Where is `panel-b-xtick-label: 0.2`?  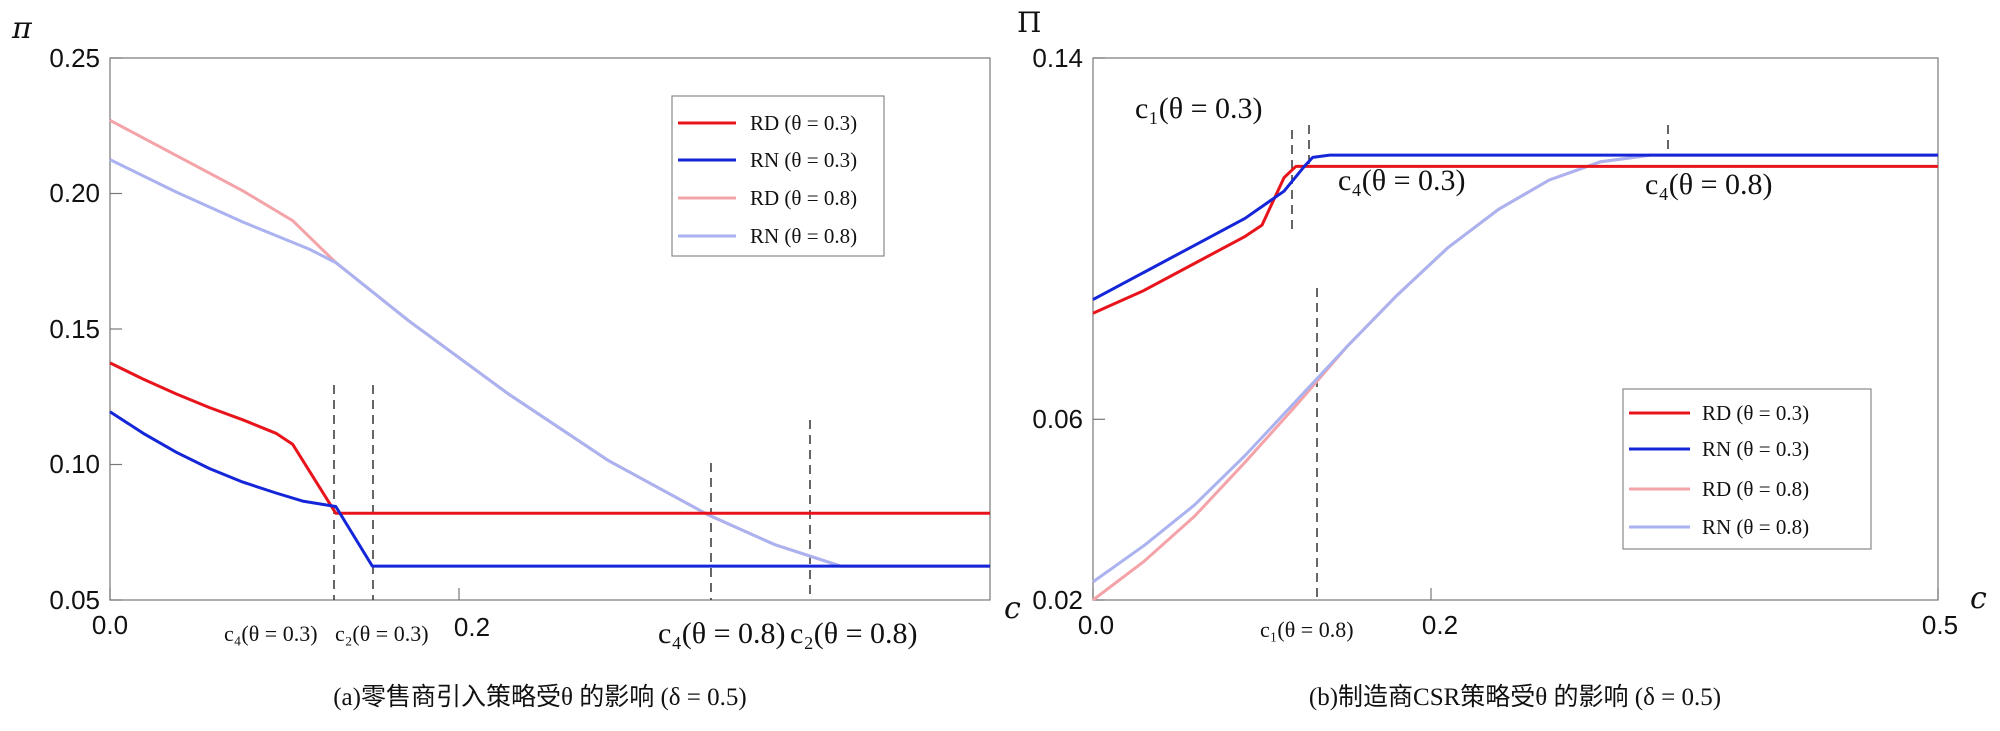
panel-b-xtick-label: 0.2 is located at coordinates (1440, 625).